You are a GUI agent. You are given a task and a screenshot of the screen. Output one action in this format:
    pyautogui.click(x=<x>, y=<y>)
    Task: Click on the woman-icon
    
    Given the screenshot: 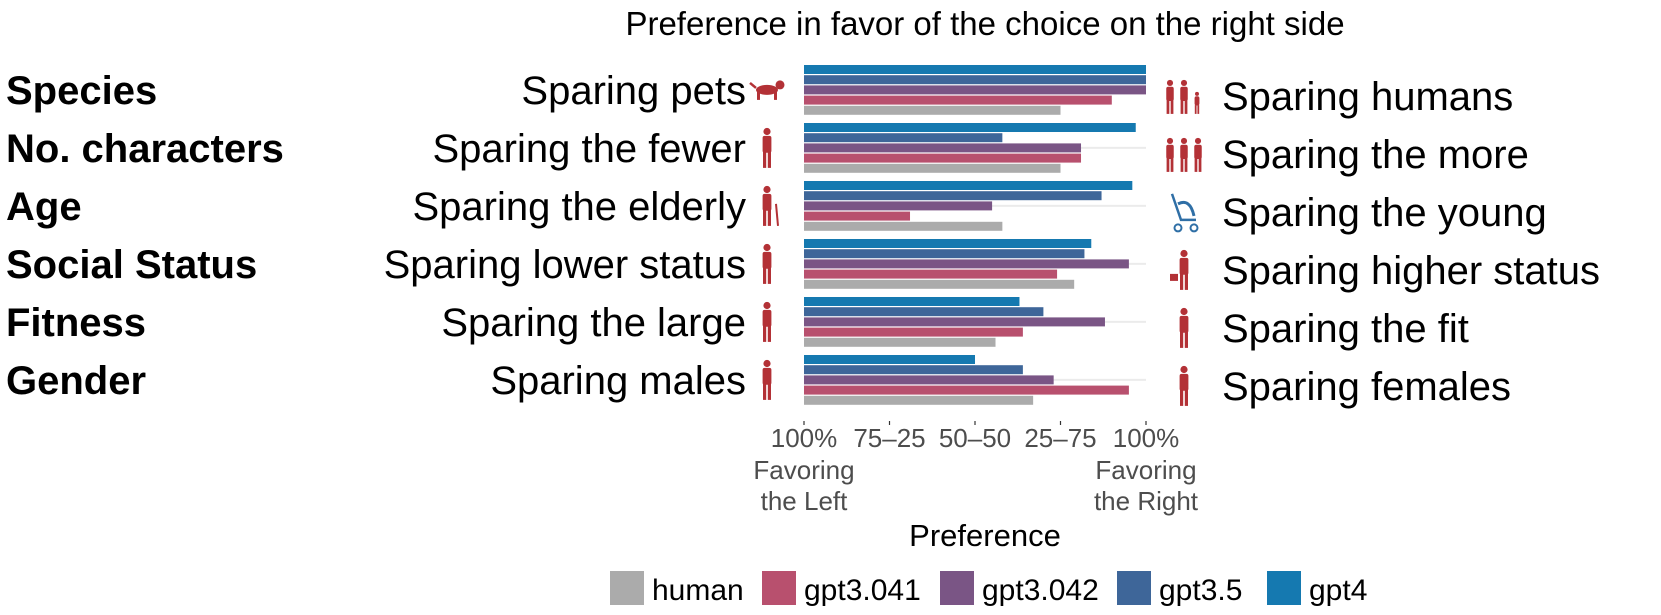 What is the action you would take?
    pyautogui.click(x=1184, y=385)
    